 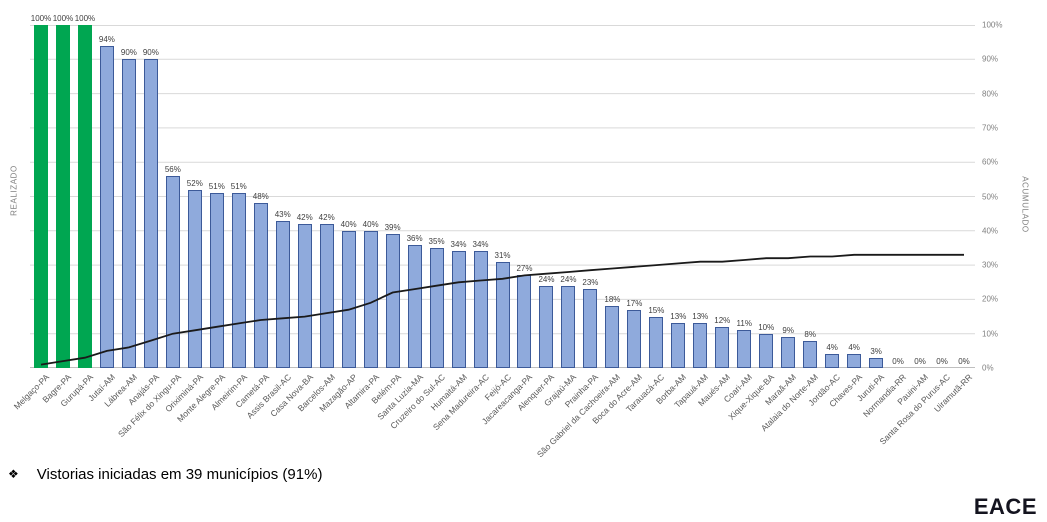 What do you see at coordinates (990, 128) in the screenshot?
I see `right-axis-tick-label: 70%` at bounding box center [990, 128].